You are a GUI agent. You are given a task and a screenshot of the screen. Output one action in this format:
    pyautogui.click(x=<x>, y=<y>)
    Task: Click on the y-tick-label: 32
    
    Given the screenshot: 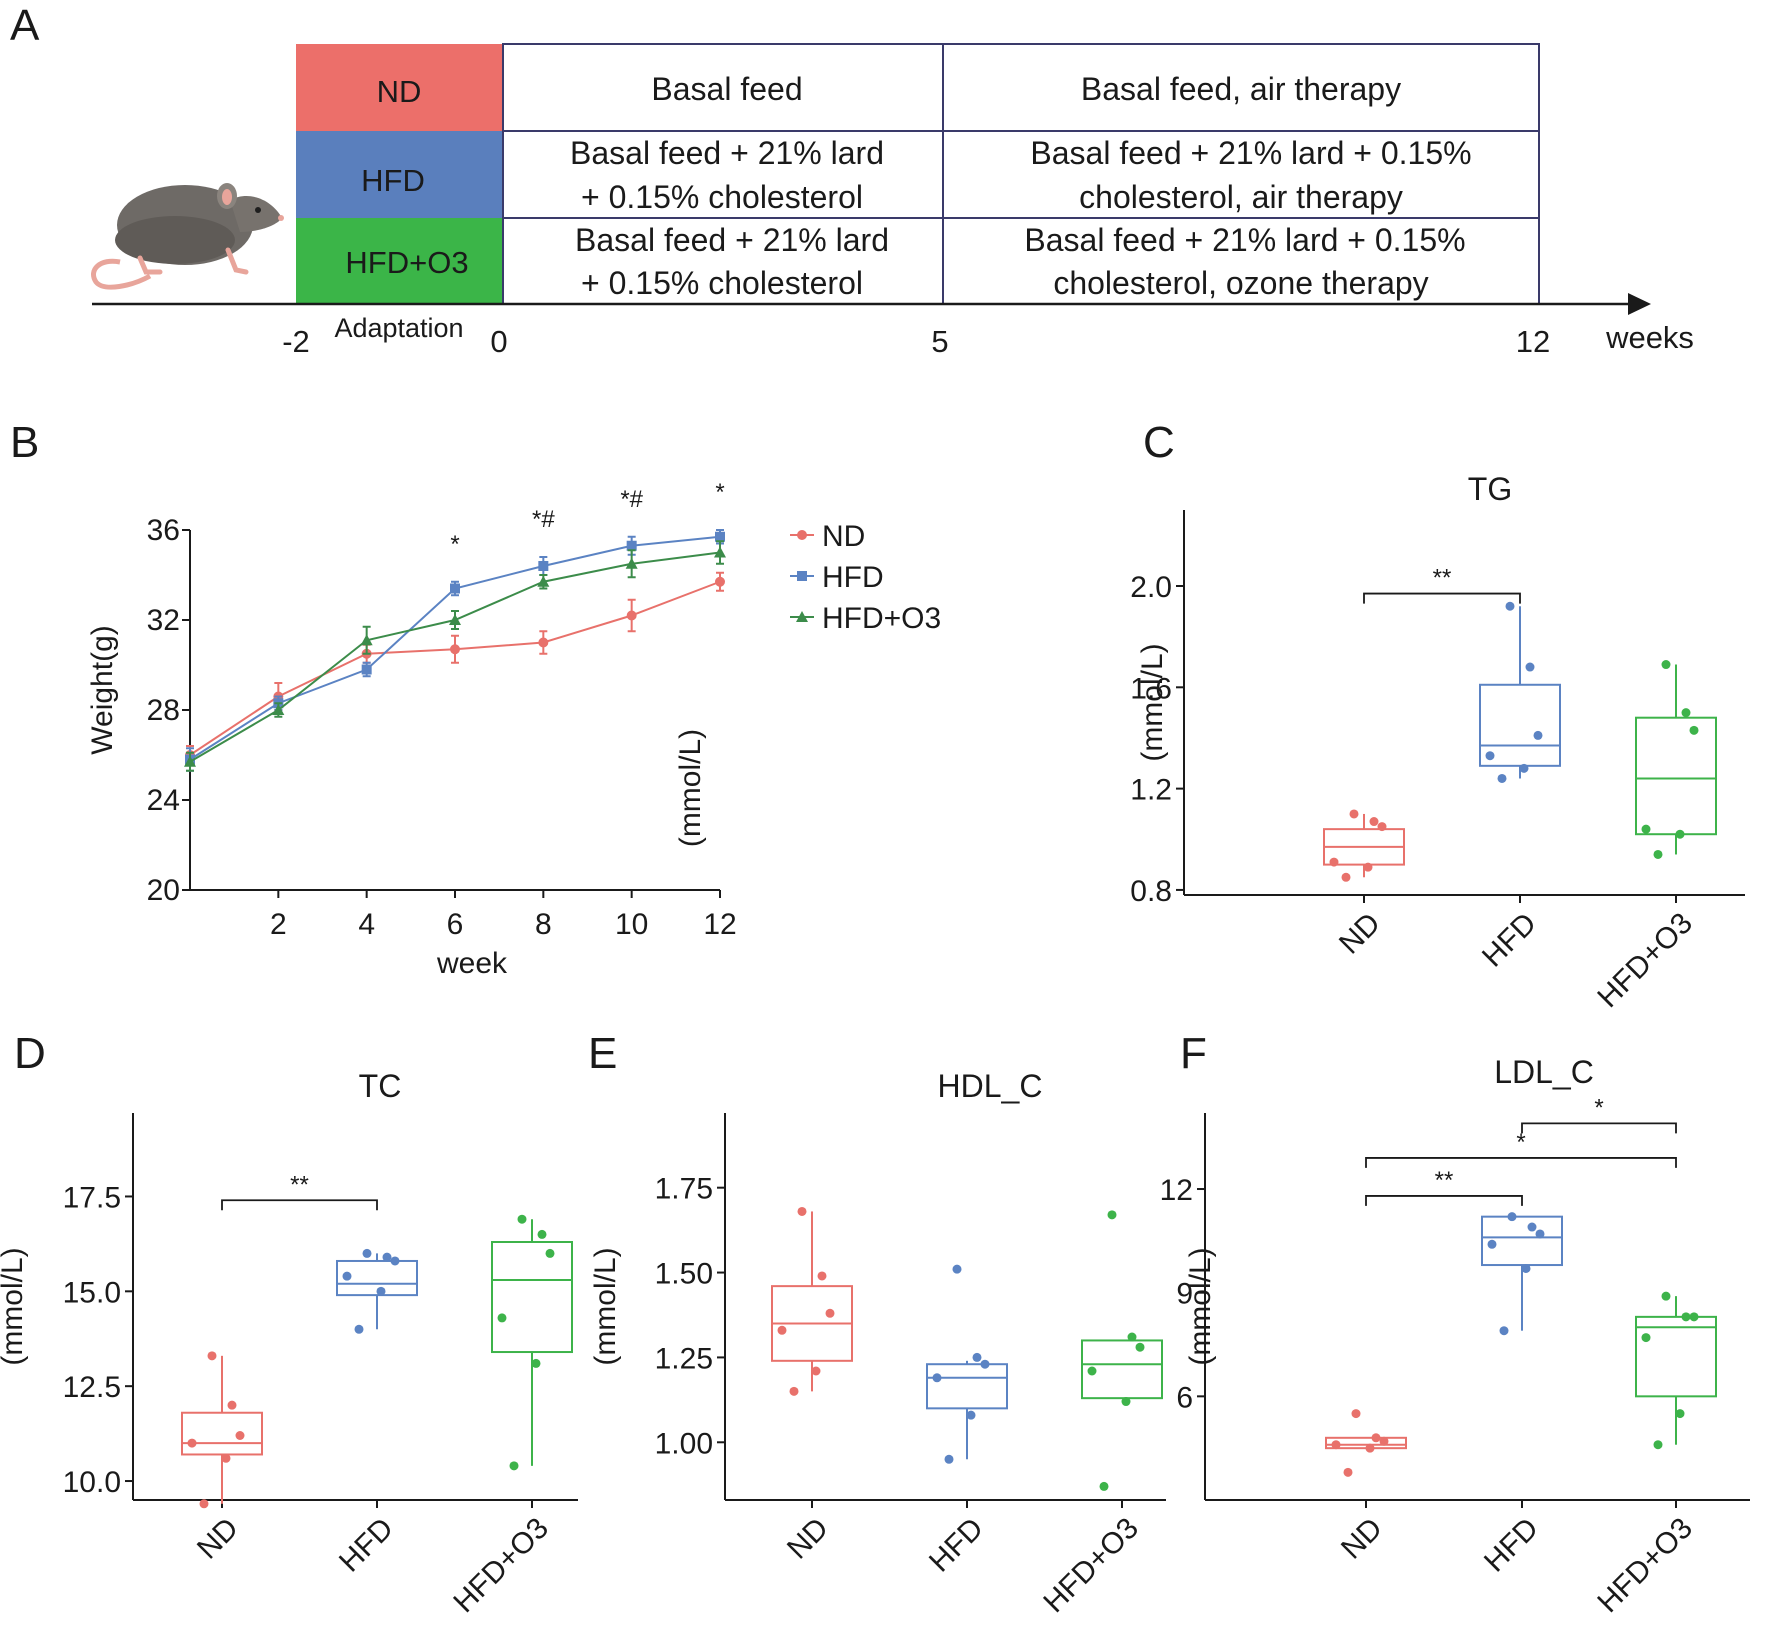 What is the action you would take?
    pyautogui.click(x=163, y=620)
    